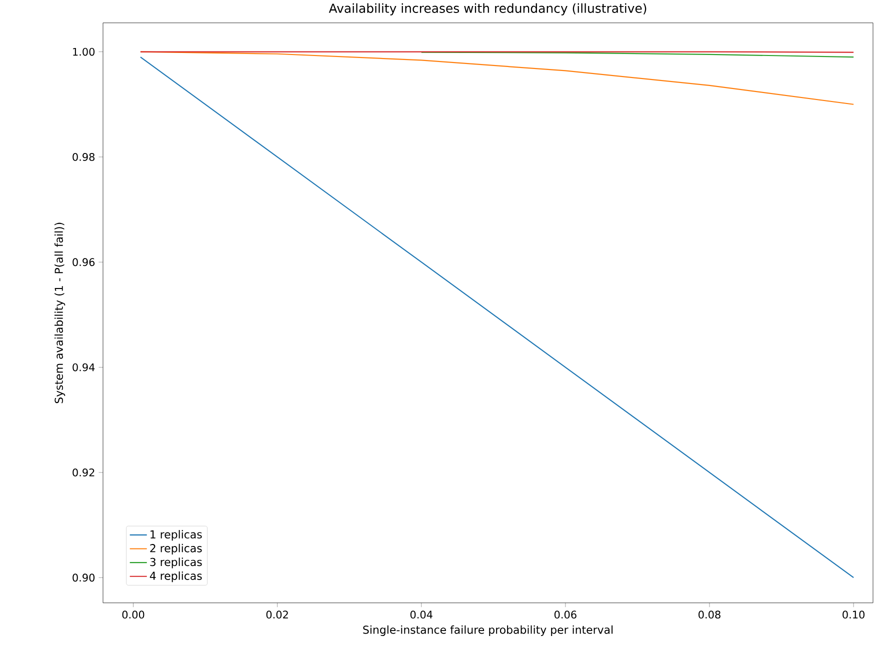 The height and width of the screenshot is (668, 887). I want to click on y-tick-label: 0.94, so click(83, 367).